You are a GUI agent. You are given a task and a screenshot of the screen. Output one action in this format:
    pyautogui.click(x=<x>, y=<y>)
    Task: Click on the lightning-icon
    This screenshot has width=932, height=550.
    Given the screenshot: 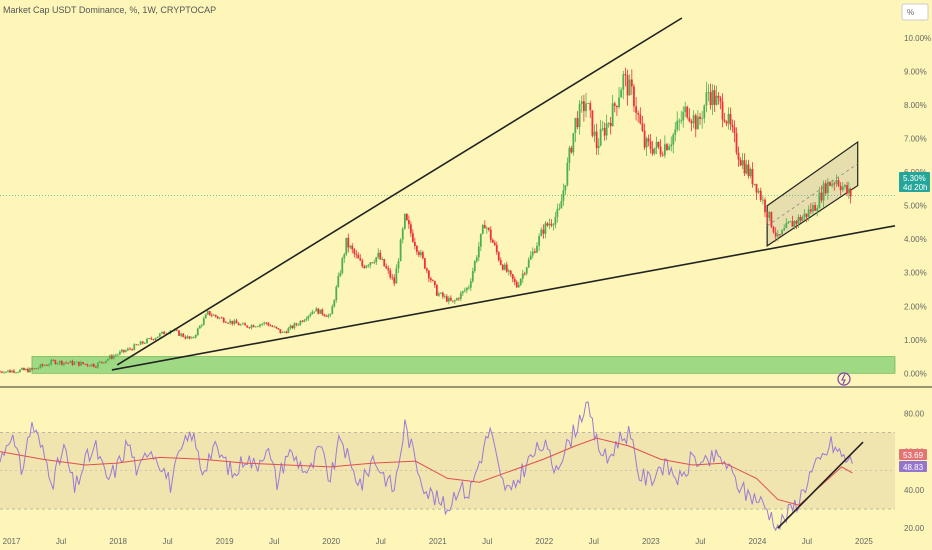 What is the action you would take?
    pyautogui.click(x=844, y=379)
    